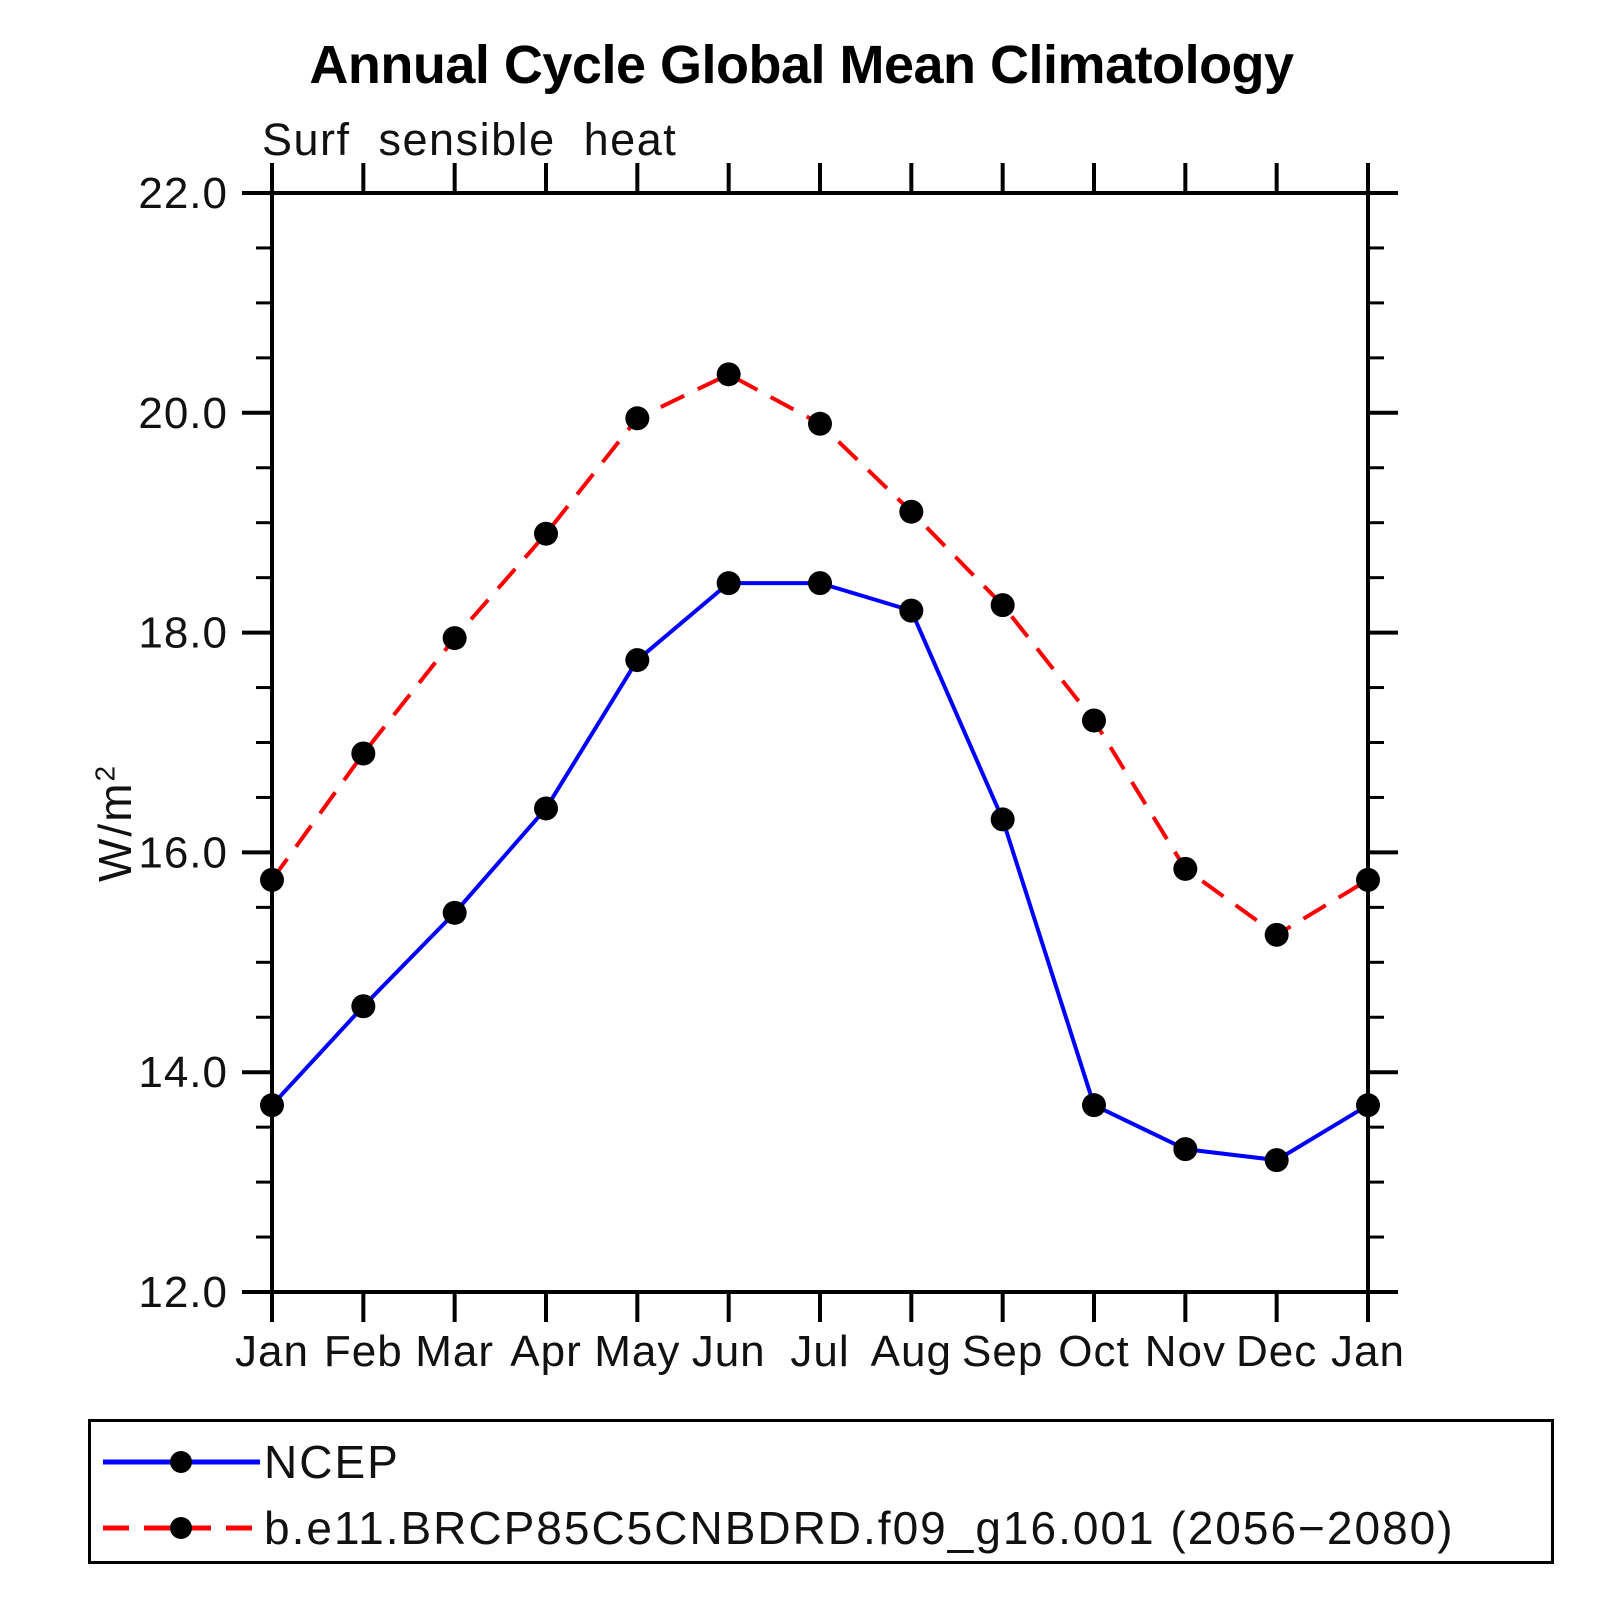 This screenshot has width=1603, height=1603. I want to click on x-tick-label: Jun, so click(729, 1351).